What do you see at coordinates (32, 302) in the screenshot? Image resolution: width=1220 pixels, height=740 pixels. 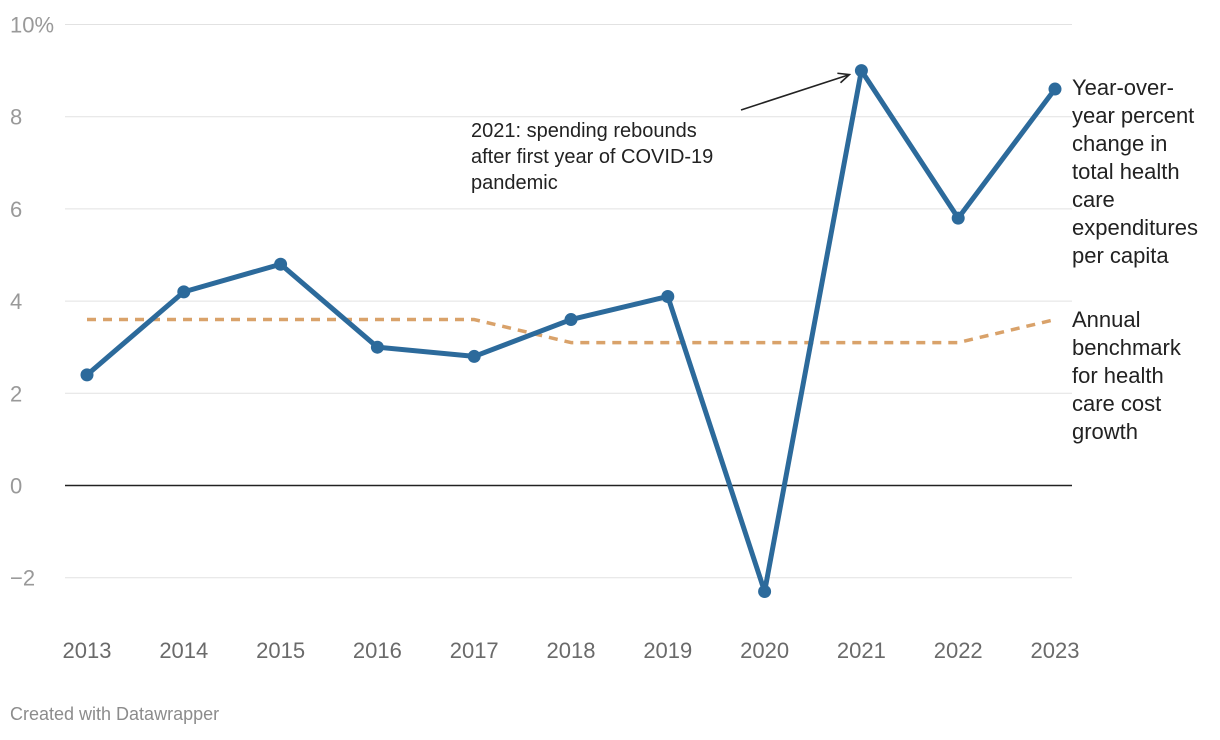 I see `y-axis: 10% 8 6 4 2 0 −2` at bounding box center [32, 302].